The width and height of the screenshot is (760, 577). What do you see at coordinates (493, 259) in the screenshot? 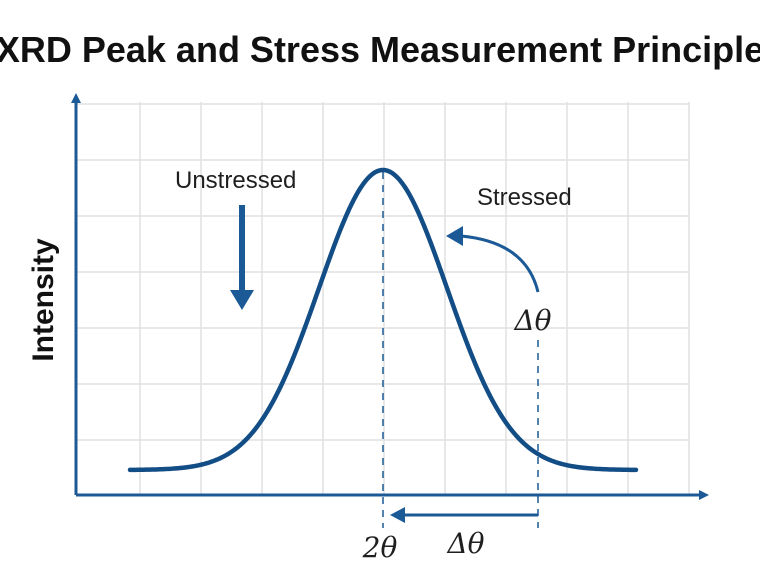
I see `curved-arrow-icon` at bounding box center [493, 259].